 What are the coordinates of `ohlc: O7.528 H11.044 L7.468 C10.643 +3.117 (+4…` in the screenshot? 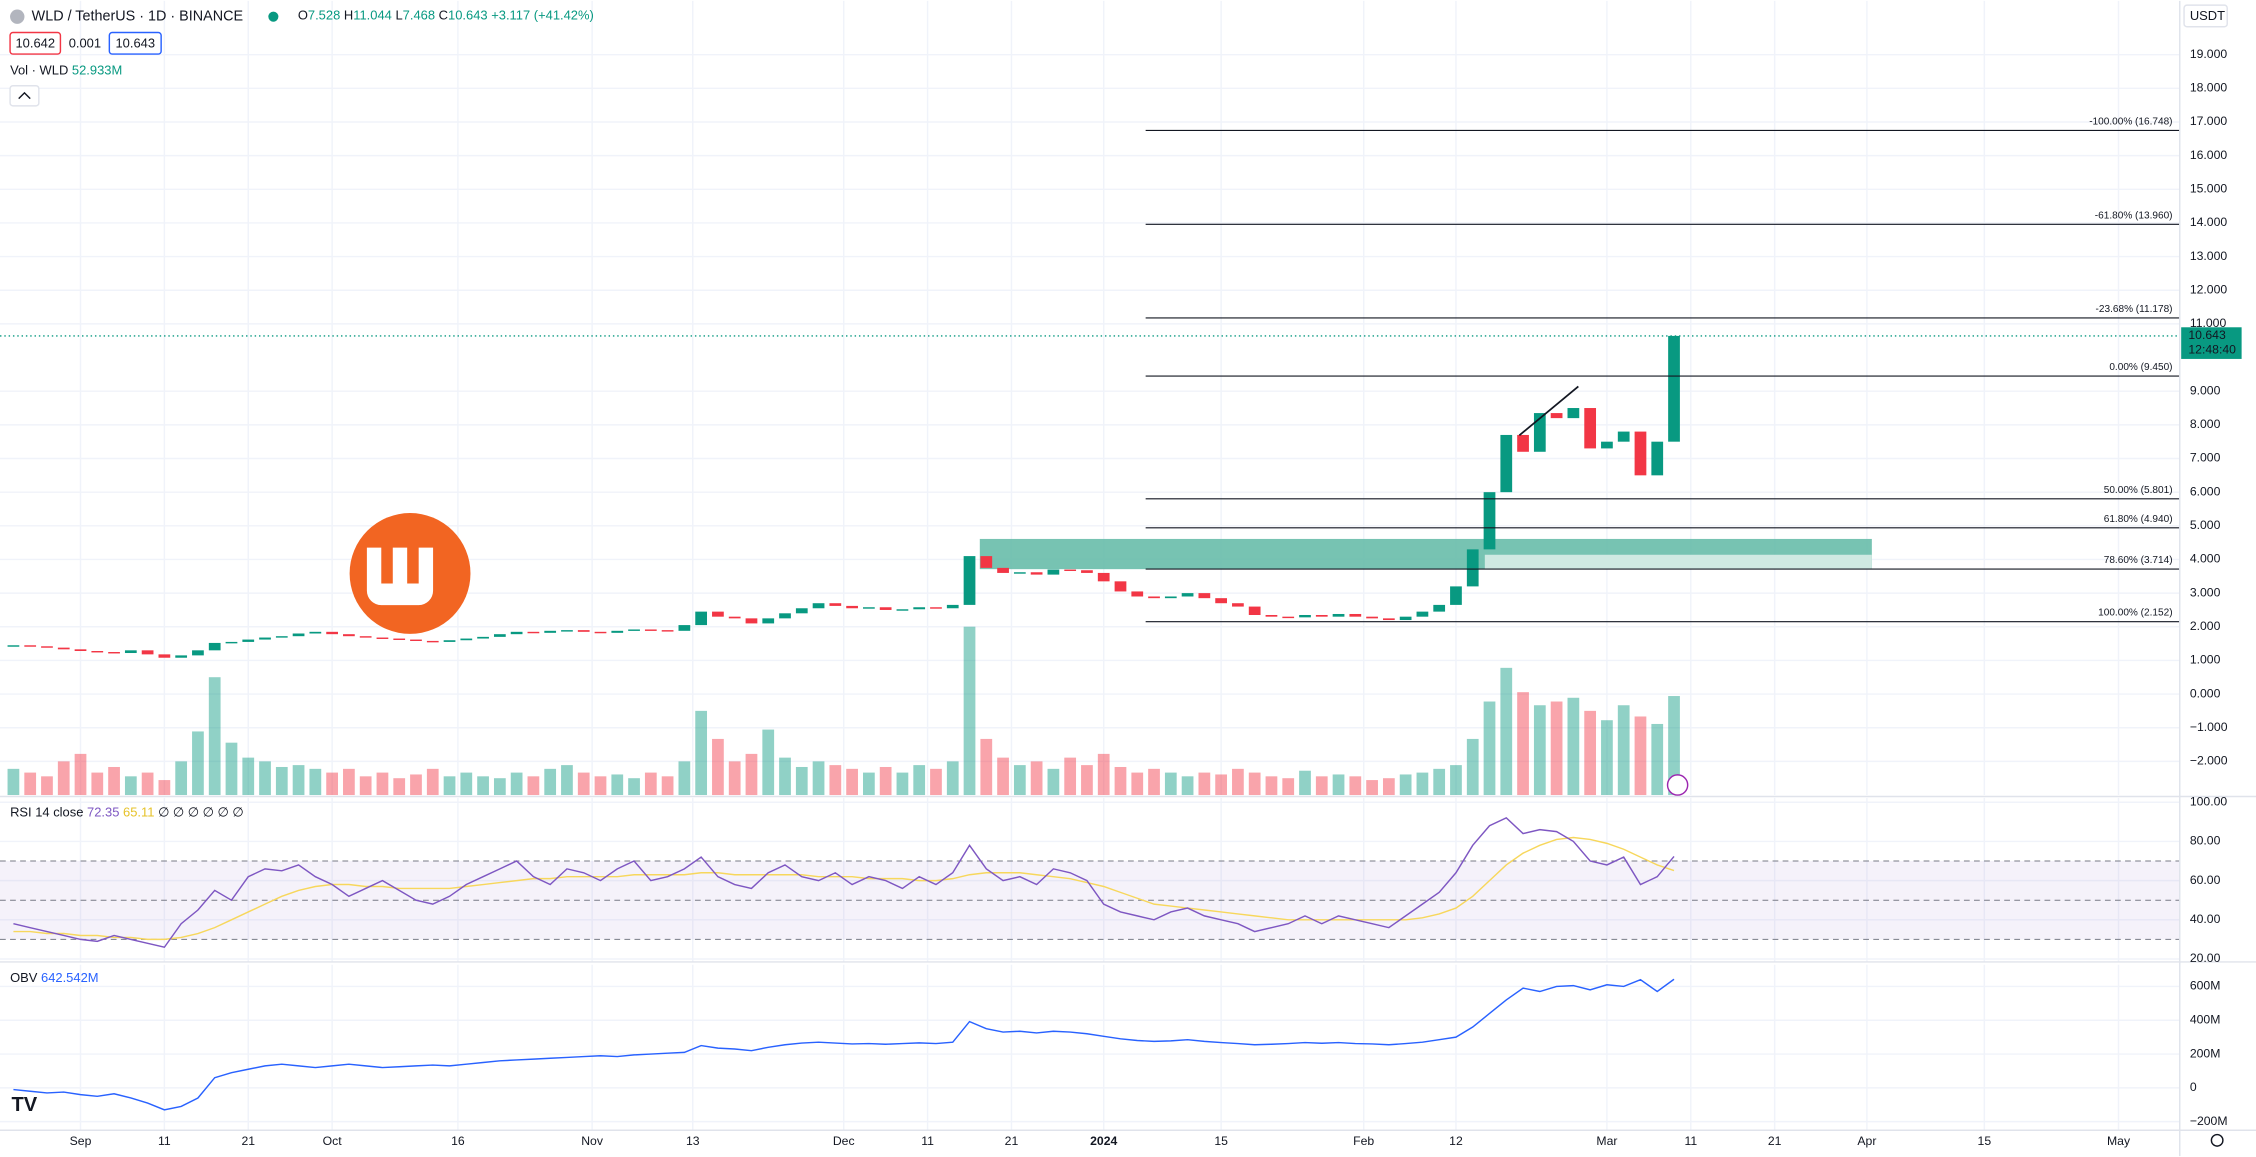 It's located at (446, 15).